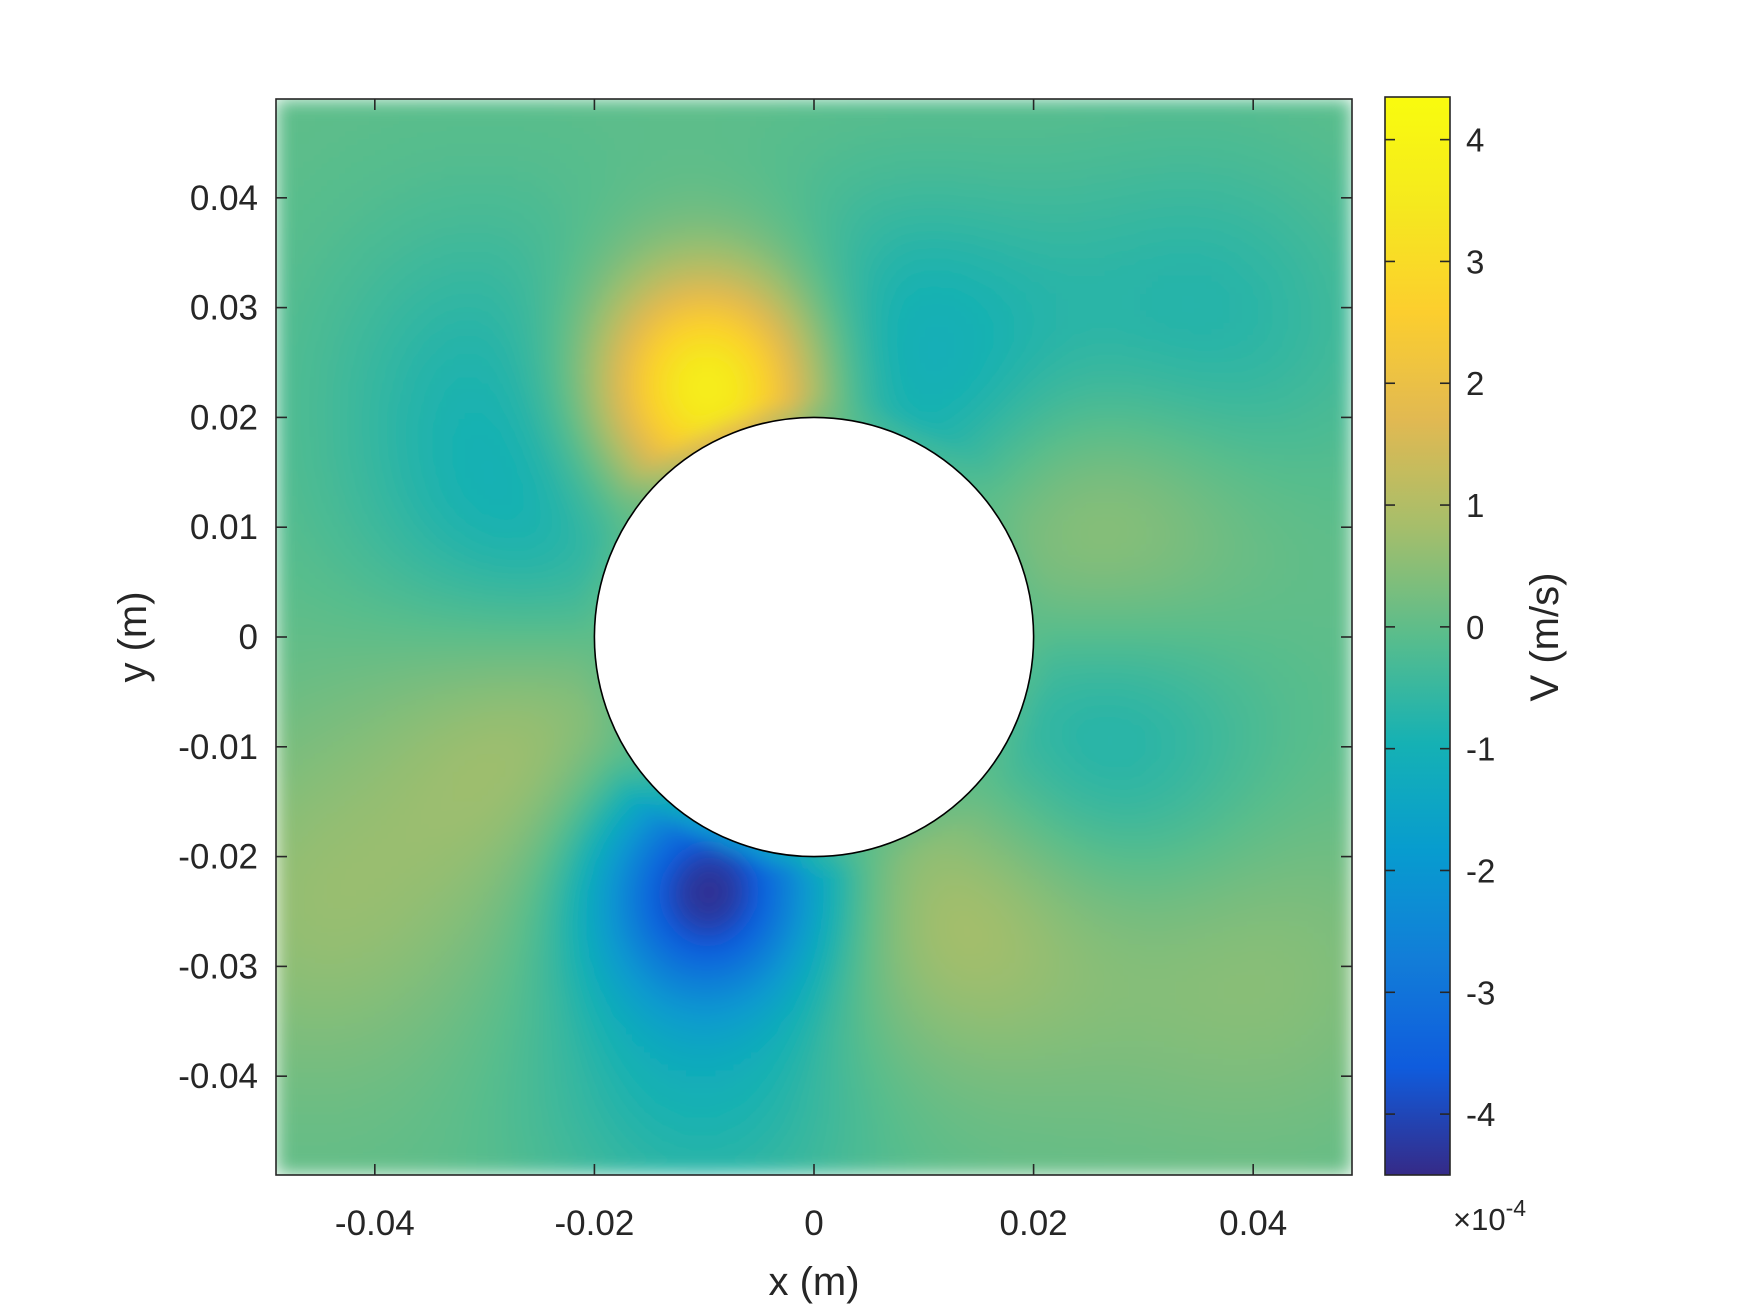 This screenshot has height=1313, width=1750. Describe the element at coordinates (595, 1223) in the screenshot. I see `x-tick-label: -0.02` at that location.